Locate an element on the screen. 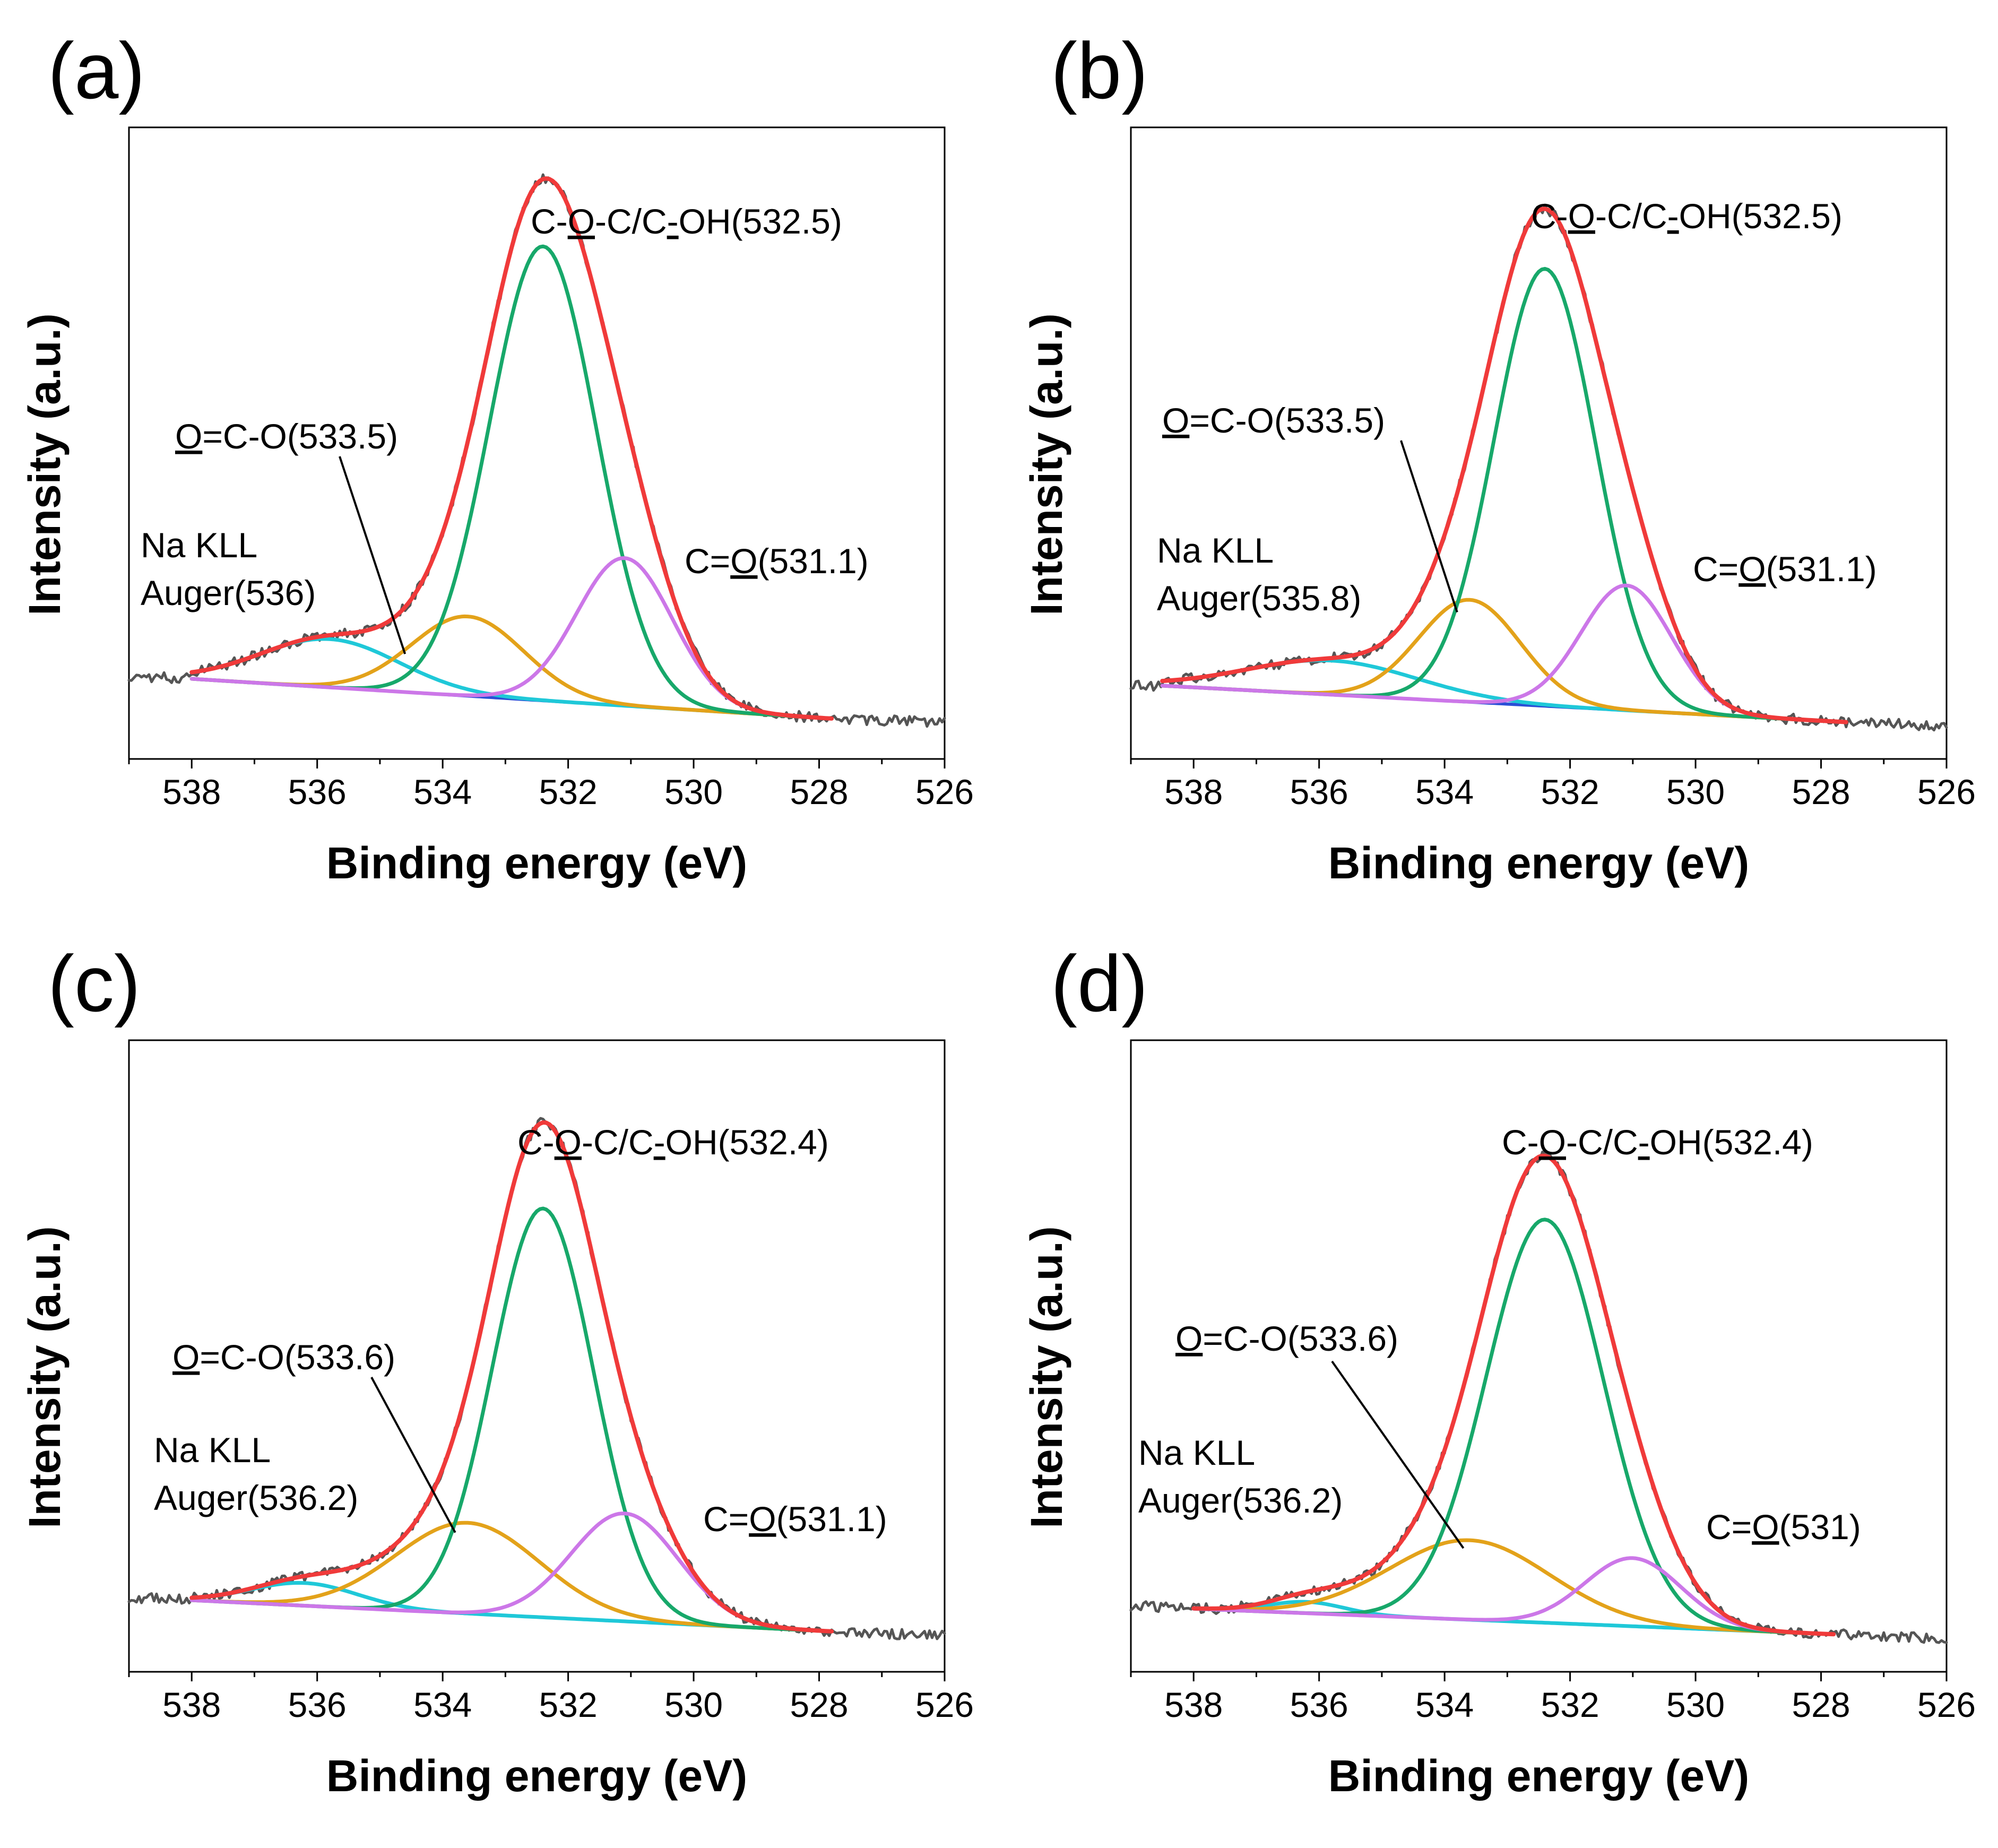 The image size is (1998, 1848). panel-label: (a) is located at coordinates (96, 70).